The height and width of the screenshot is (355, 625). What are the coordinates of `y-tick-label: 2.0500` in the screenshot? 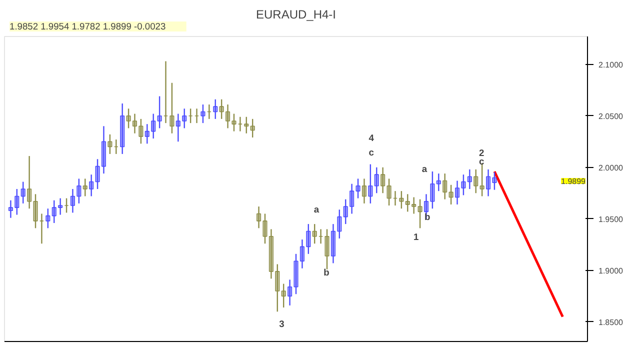 It's located at (611, 116).